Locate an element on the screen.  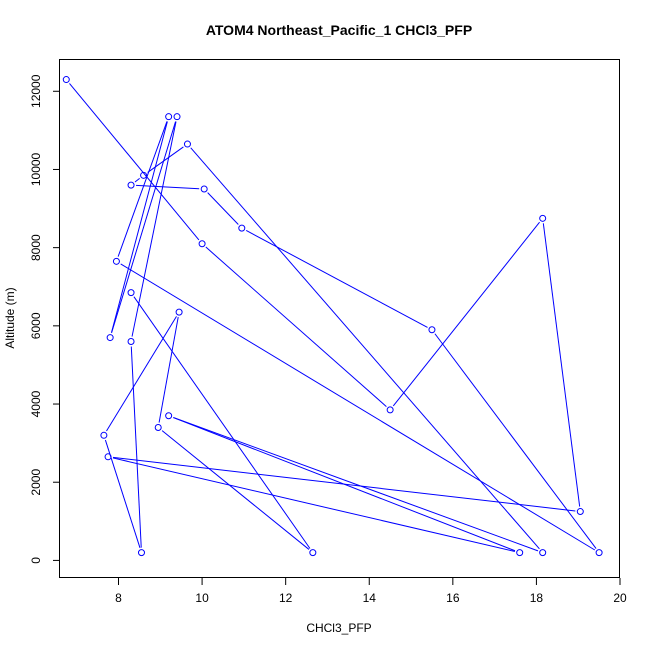
chart-title: ATOM4 Northeast_Pacific_1 CHCl3_PFP is located at coordinates (339, 30).